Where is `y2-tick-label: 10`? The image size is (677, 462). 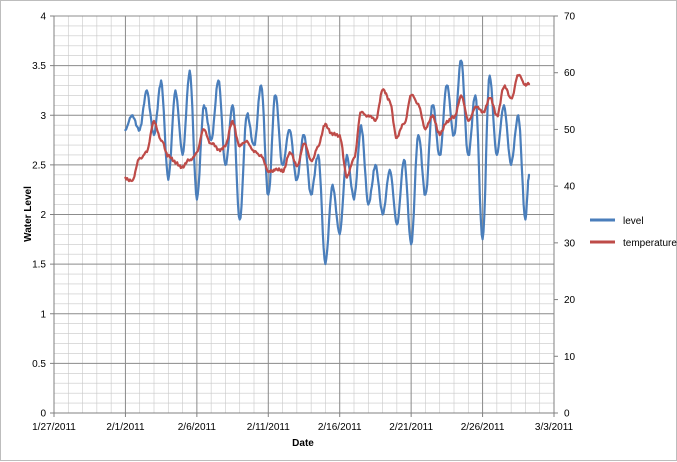 y2-tick-label: 10 is located at coordinates (570, 357).